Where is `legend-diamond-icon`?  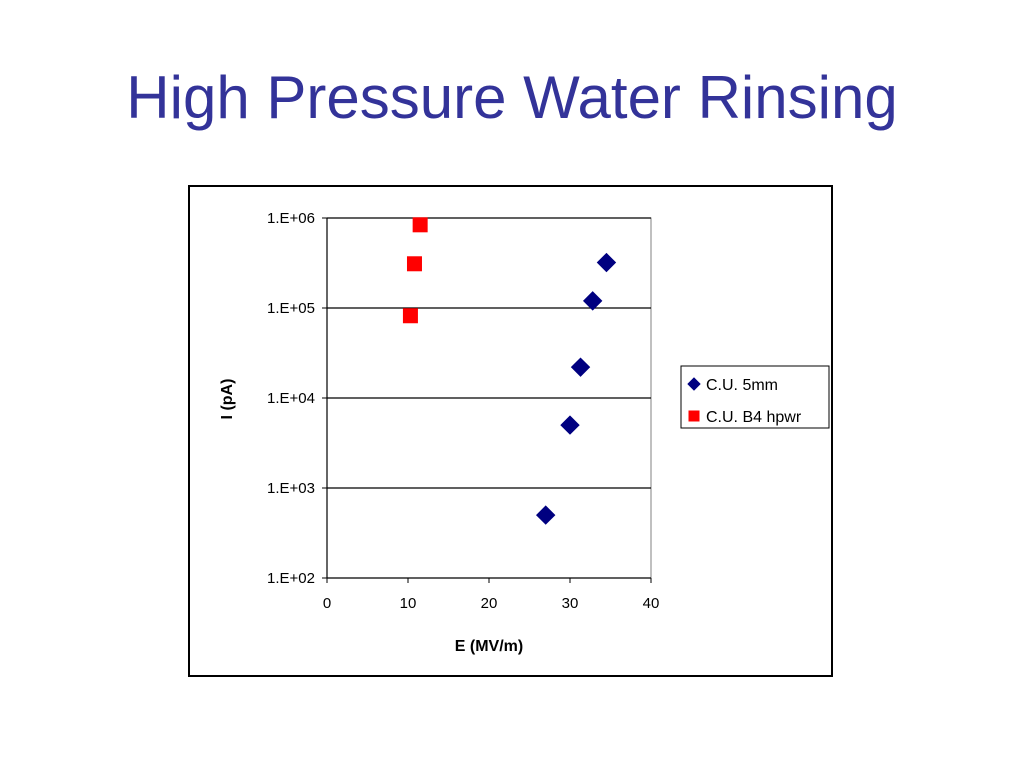 legend-diamond-icon is located at coordinates (694, 384).